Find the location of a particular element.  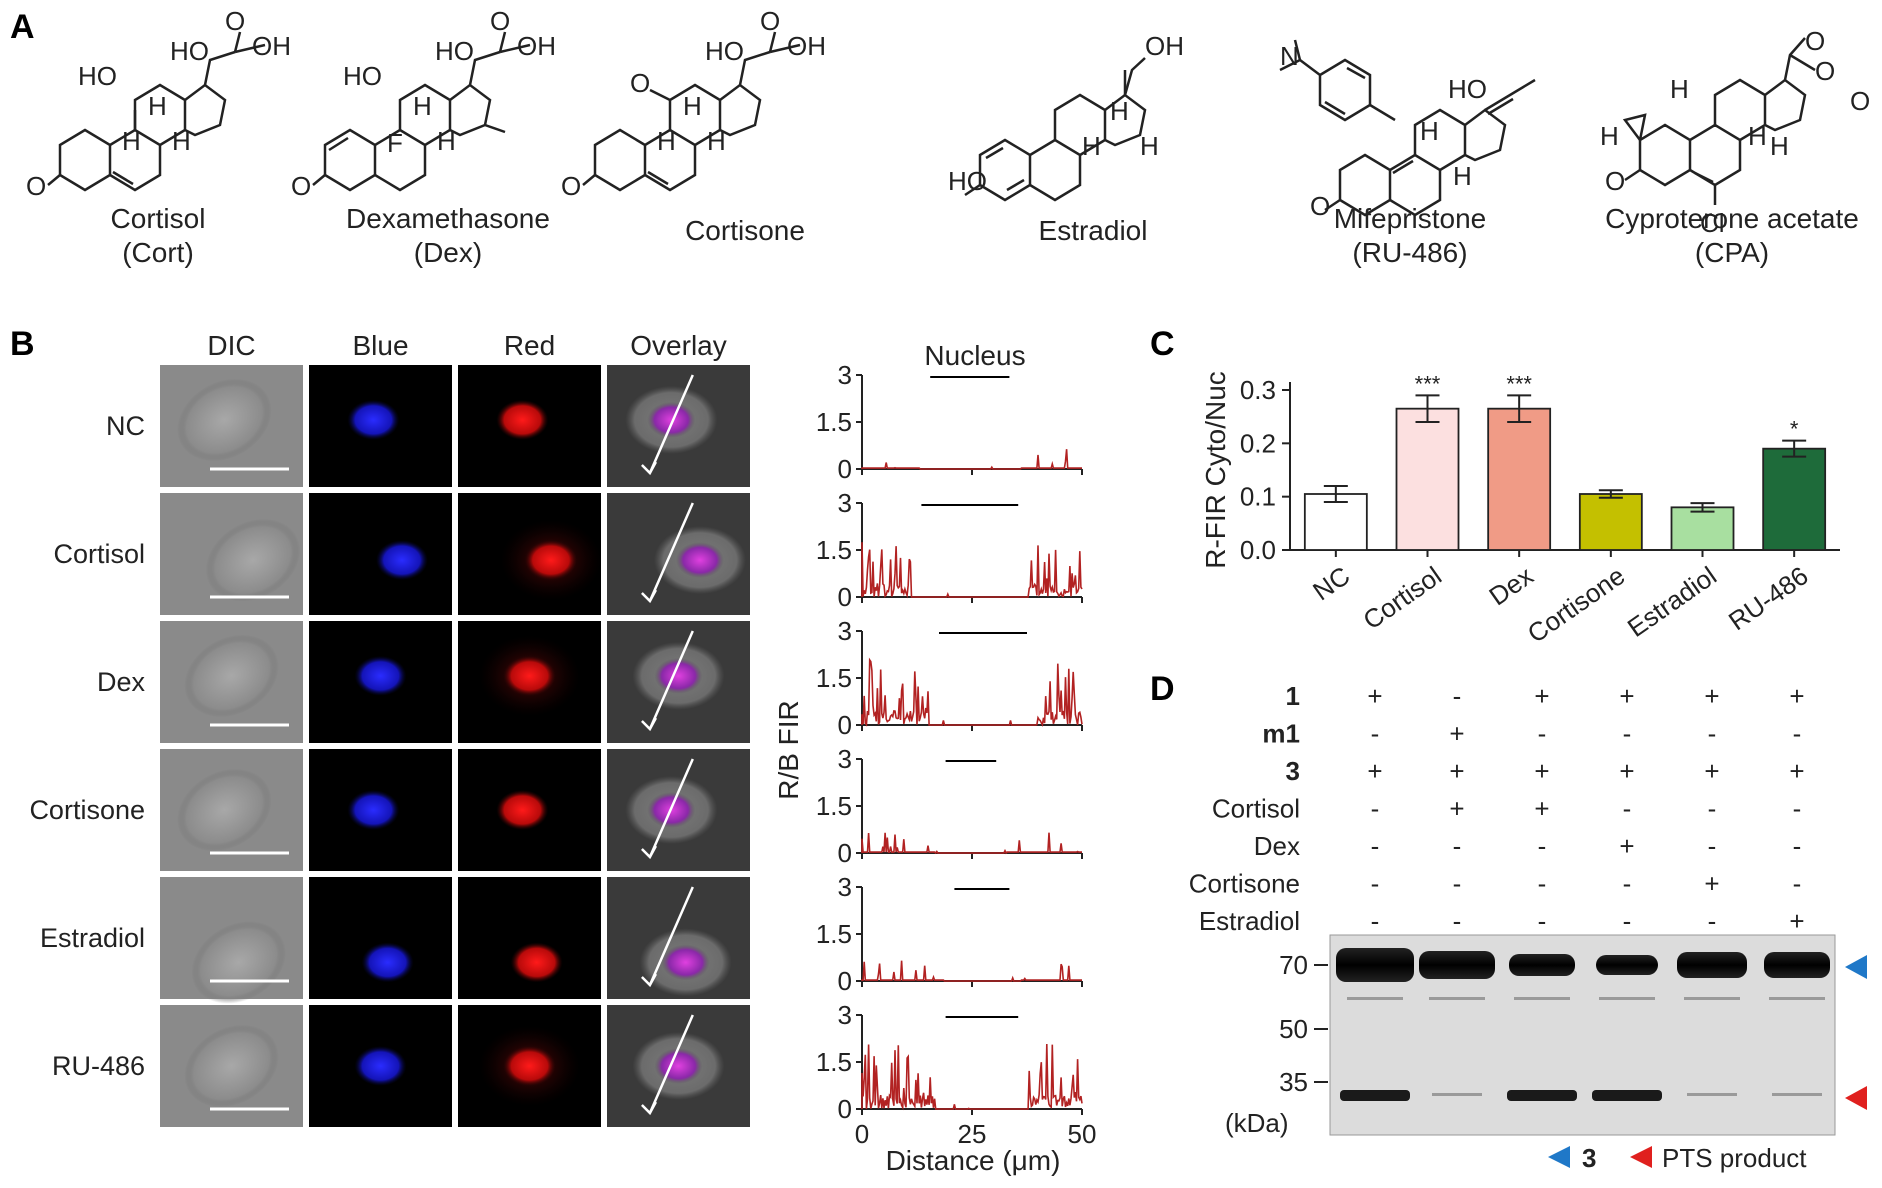

row-label: NC is located at coordinates (125, 426).